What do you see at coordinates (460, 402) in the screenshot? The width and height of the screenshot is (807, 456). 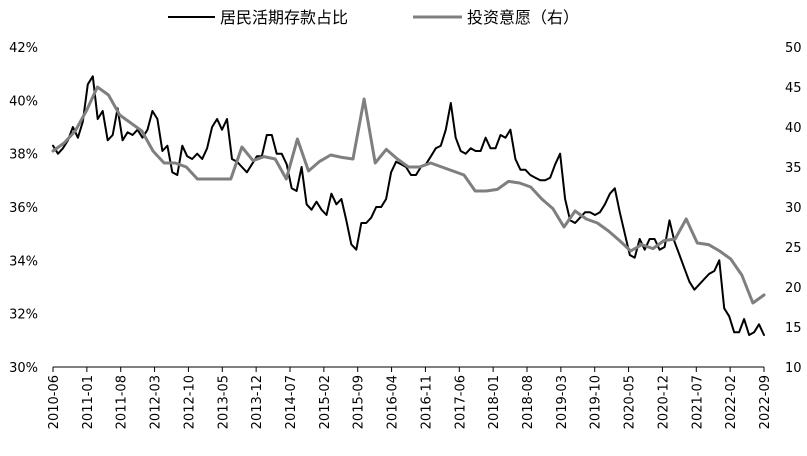 I see `x-tick-label: 2017-06` at bounding box center [460, 402].